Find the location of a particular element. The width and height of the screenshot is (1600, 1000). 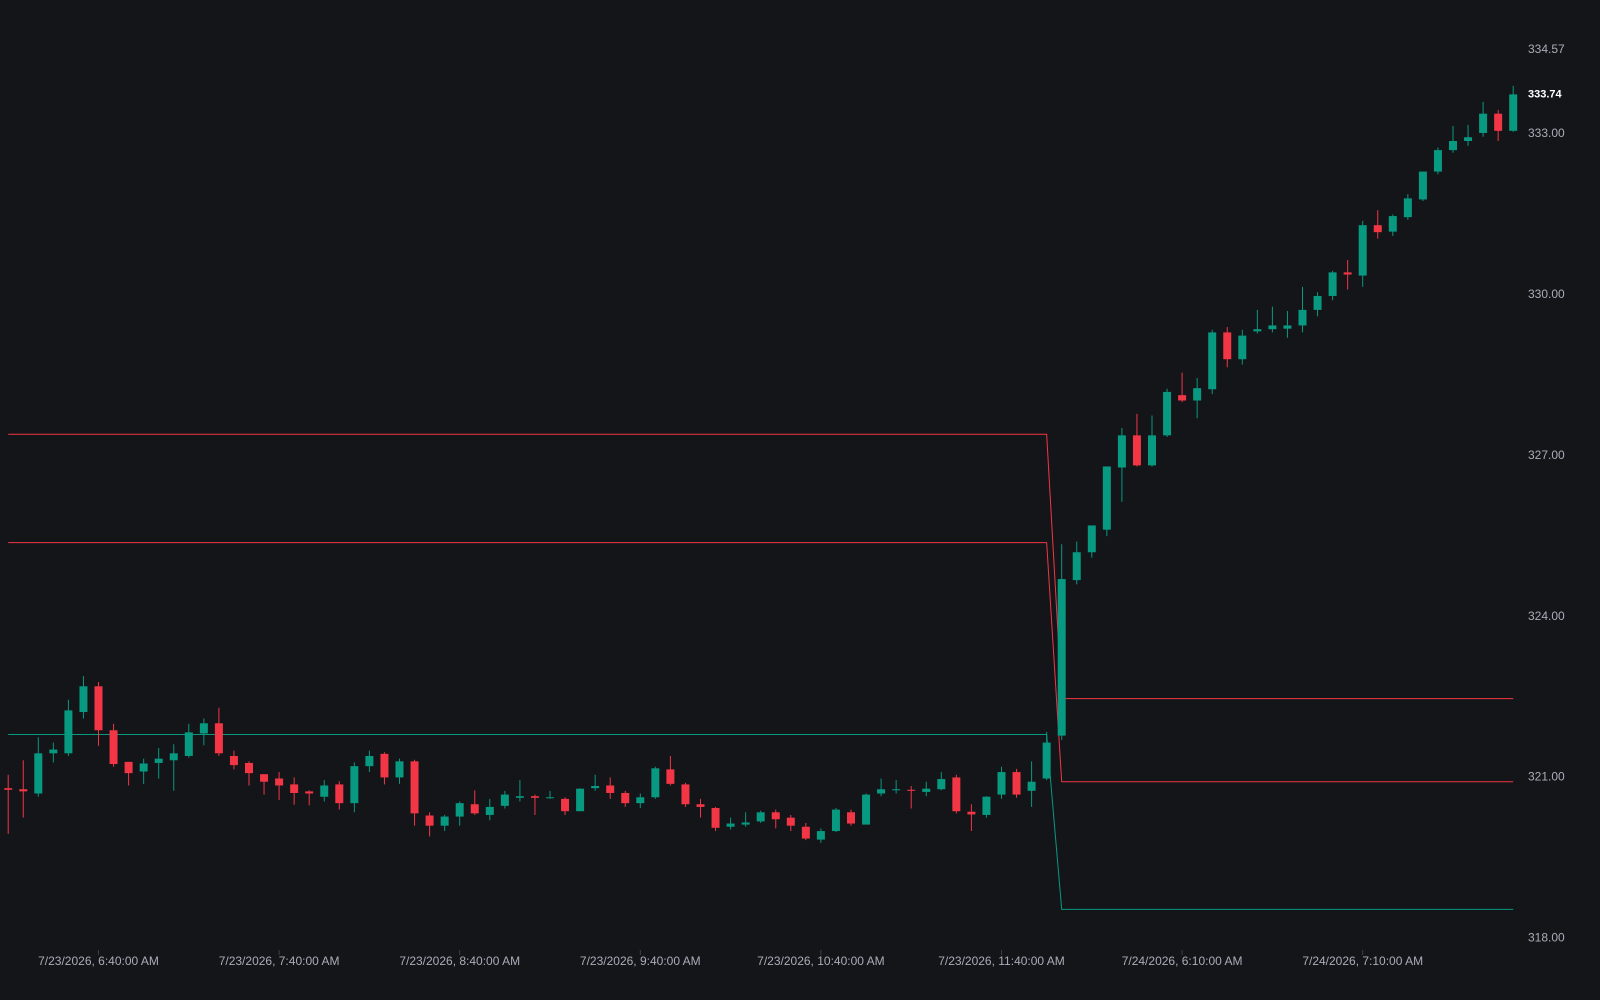

x-tick-label: 7/23/2026, 6:40:00 AM is located at coordinates (98, 961).